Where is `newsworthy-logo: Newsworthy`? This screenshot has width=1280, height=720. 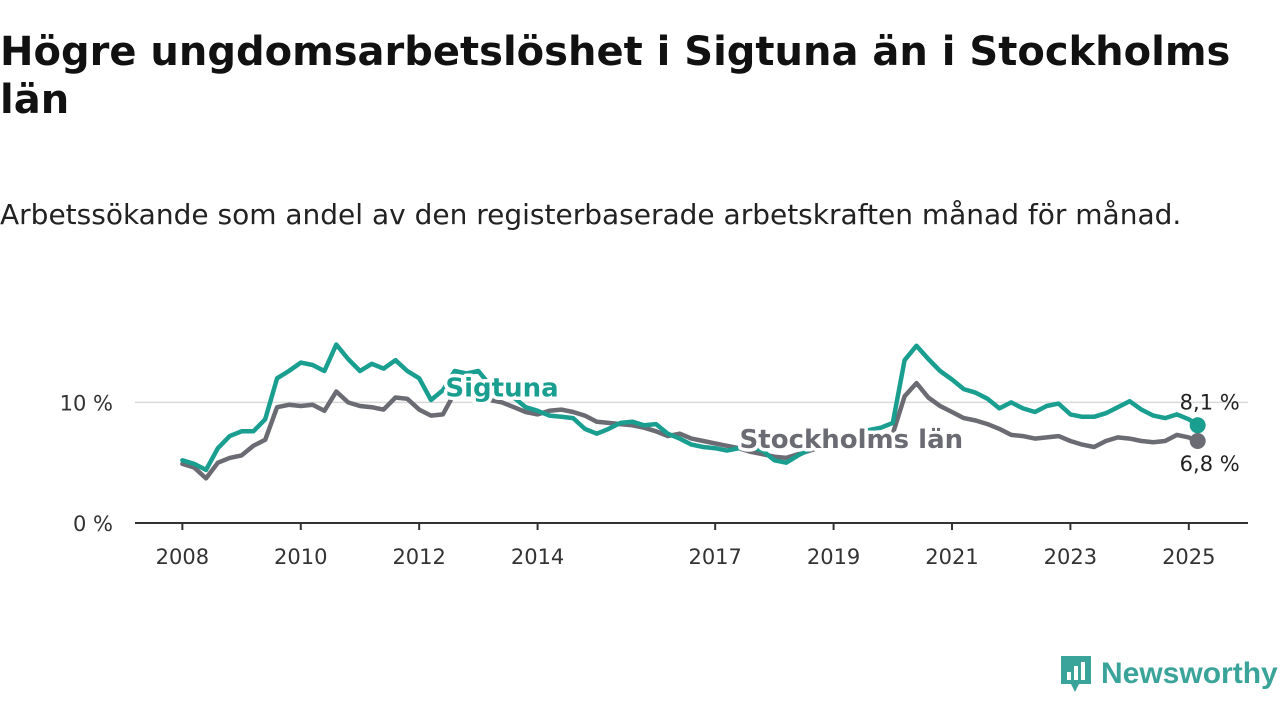
newsworthy-logo: Newsworthy is located at coordinates (1168, 674).